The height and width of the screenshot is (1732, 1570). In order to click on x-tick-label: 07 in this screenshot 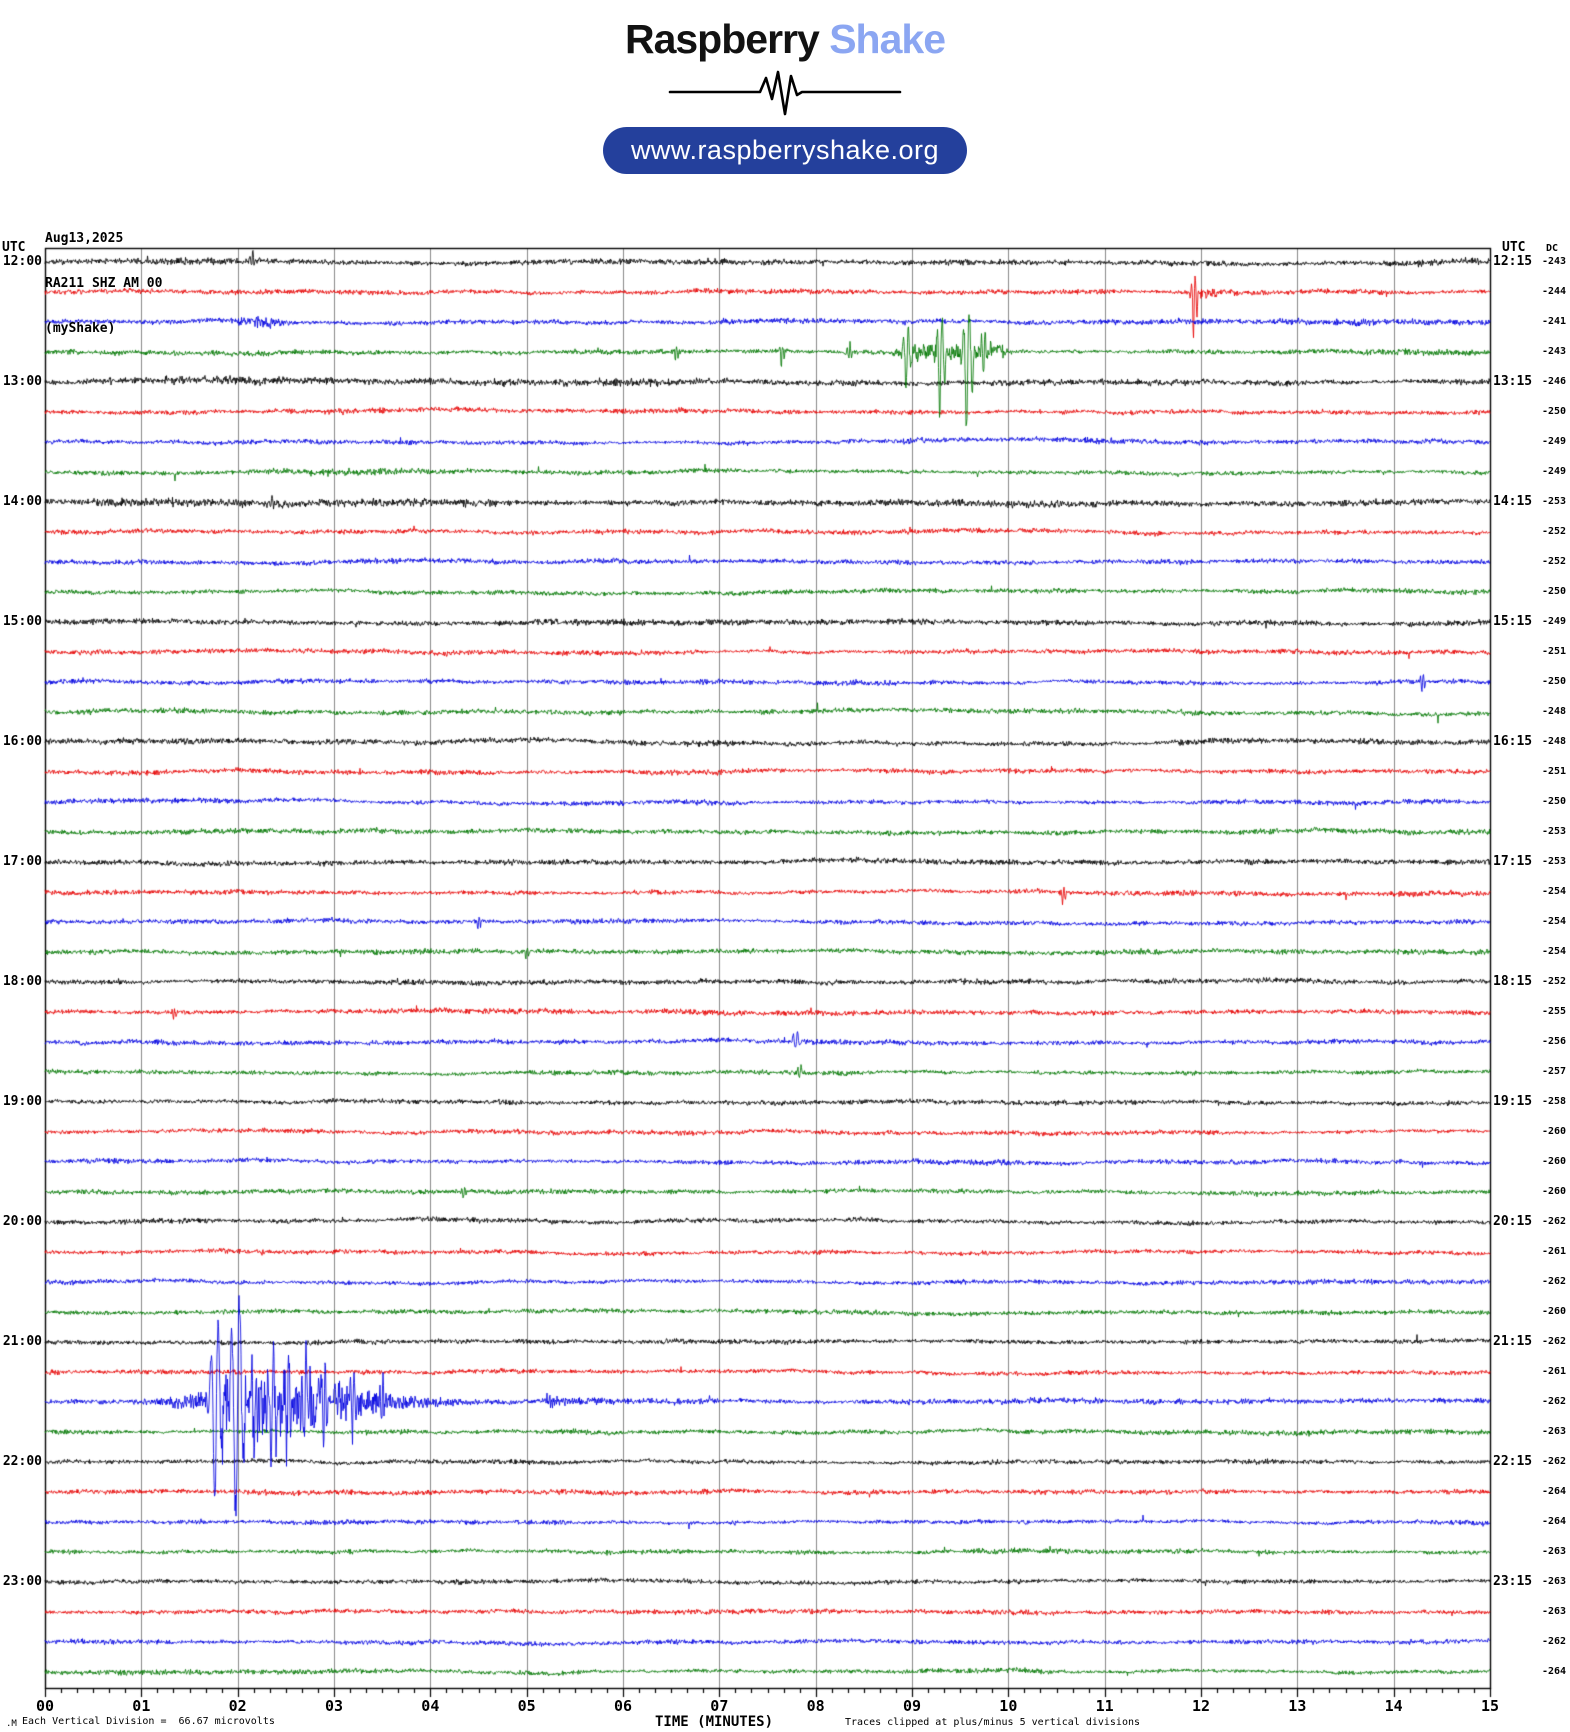, I will do `click(719, 1706)`.